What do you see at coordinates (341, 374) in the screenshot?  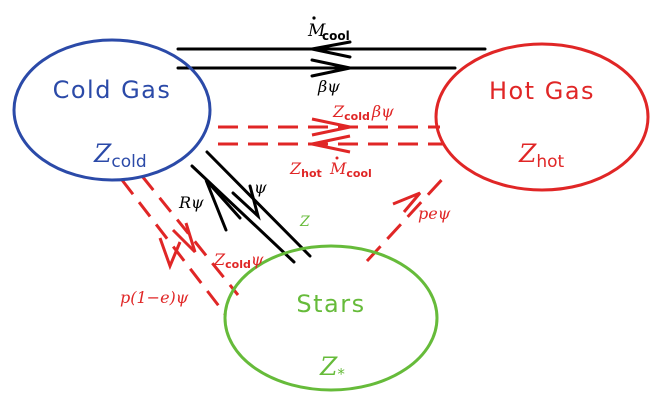 I see `stars-metal-sub: *` at bounding box center [341, 374].